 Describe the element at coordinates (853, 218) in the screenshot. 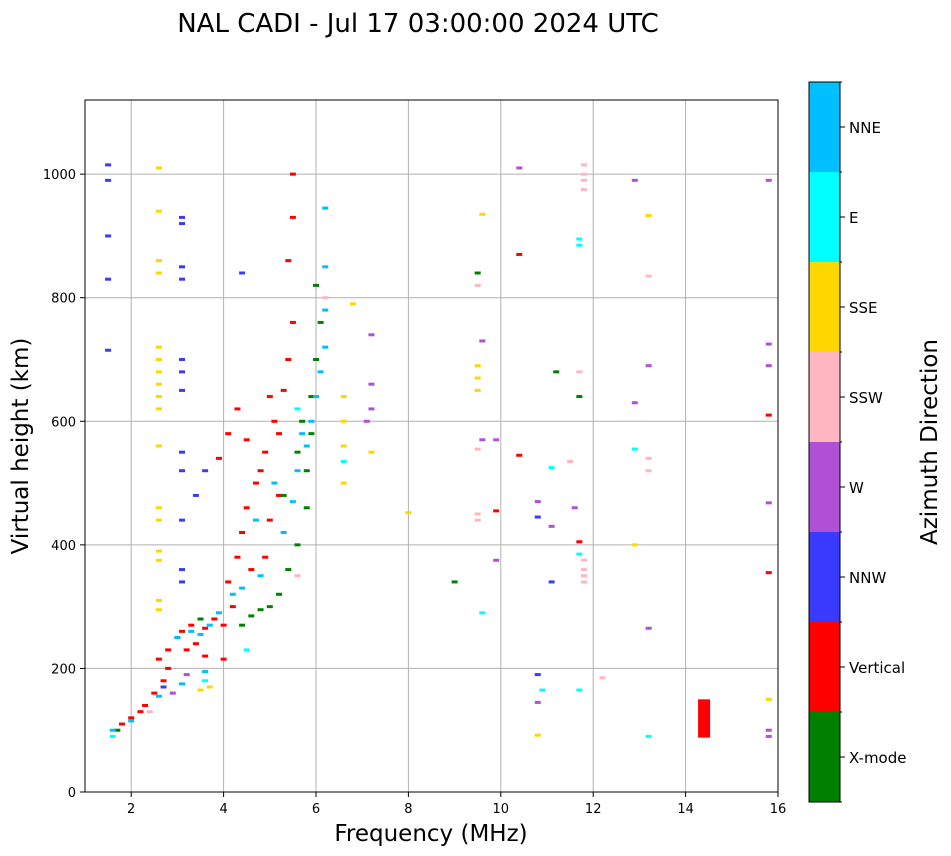

I see `colorbar-label-e: E` at that location.